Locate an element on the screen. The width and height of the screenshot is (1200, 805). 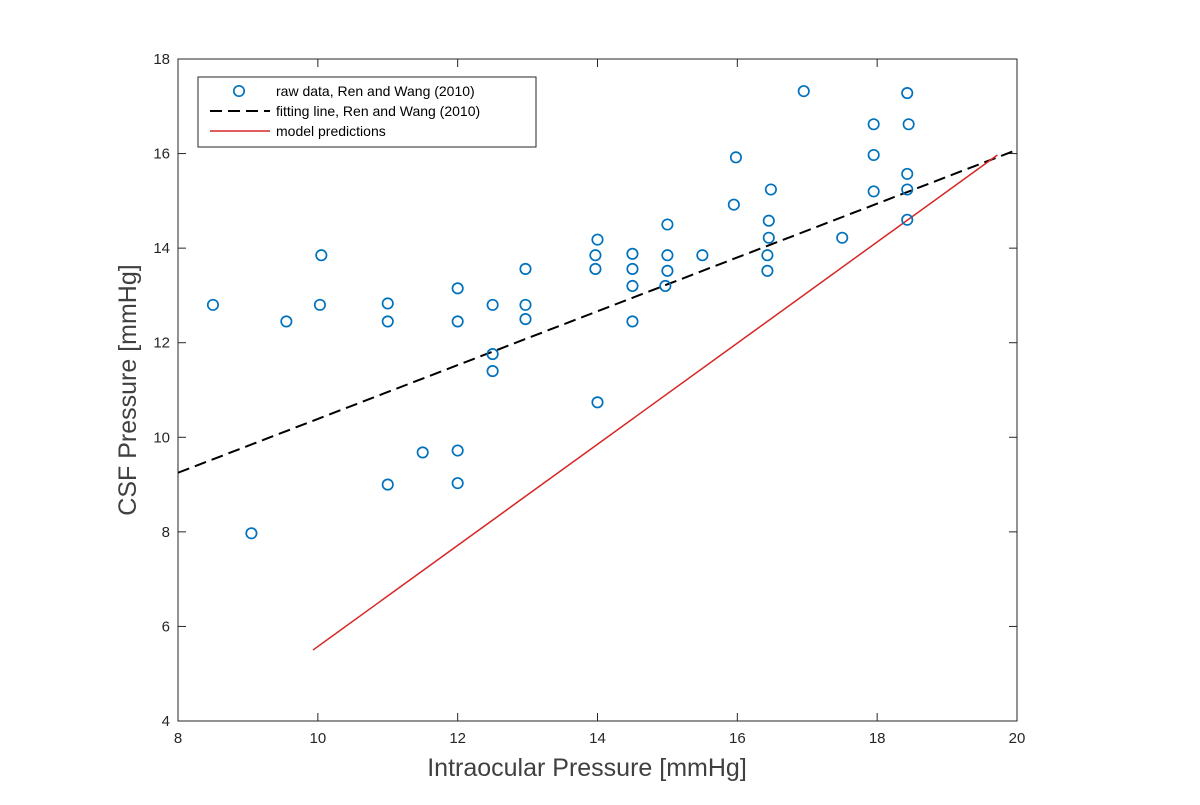
x-tick-label: 10 is located at coordinates (317, 738).